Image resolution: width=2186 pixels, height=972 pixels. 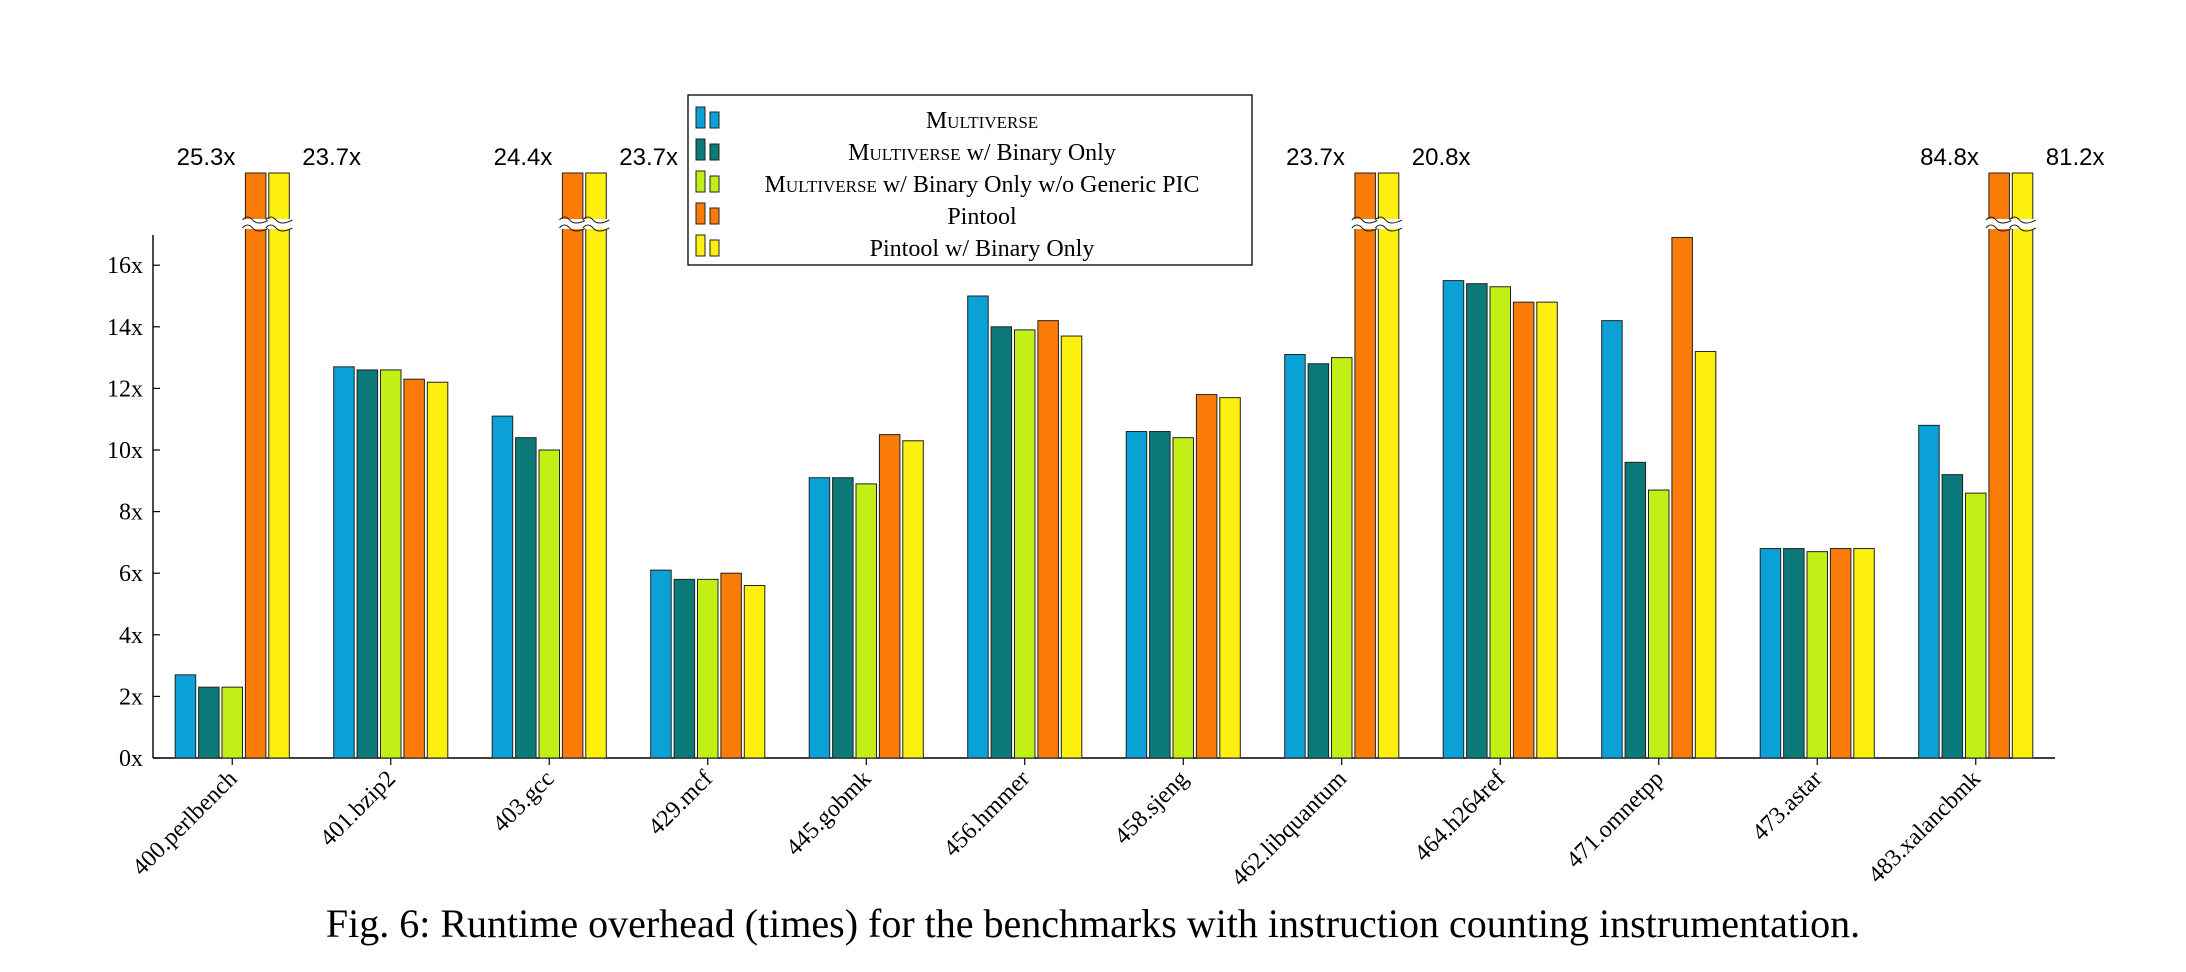 What do you see at coordinates (131, 697) in the screenshot?
I see `y-tick-label: 2x` at bounding box center [131, 697].